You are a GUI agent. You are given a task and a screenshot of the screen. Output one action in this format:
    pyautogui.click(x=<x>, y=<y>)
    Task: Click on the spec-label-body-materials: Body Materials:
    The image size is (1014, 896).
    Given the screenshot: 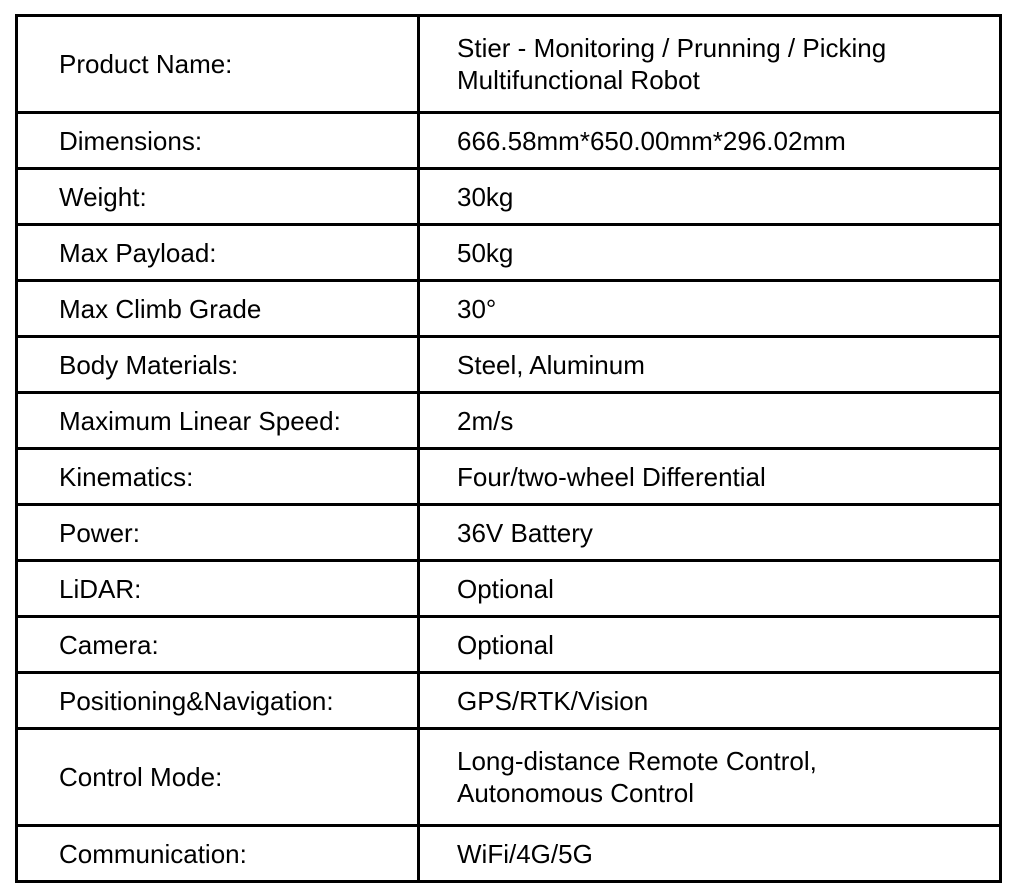 What is the action you would take?
    pyautogui.click(x=217, y=364)
    